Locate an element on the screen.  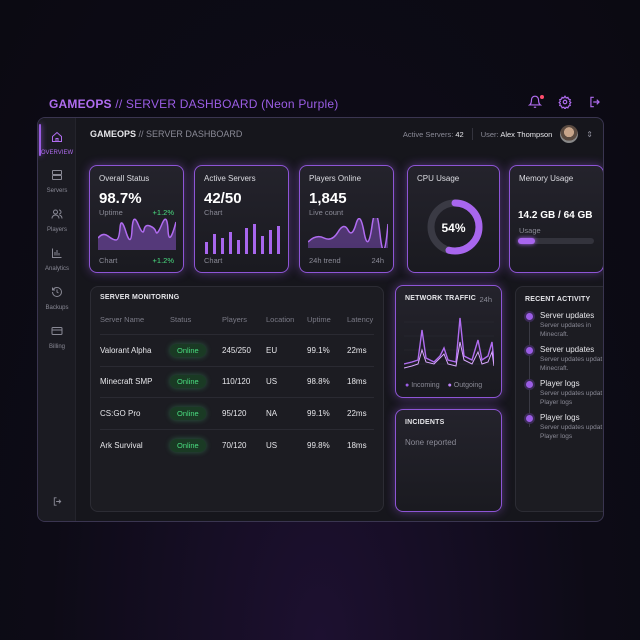
cpu-donut-chart is located at coordinates (455, 227).